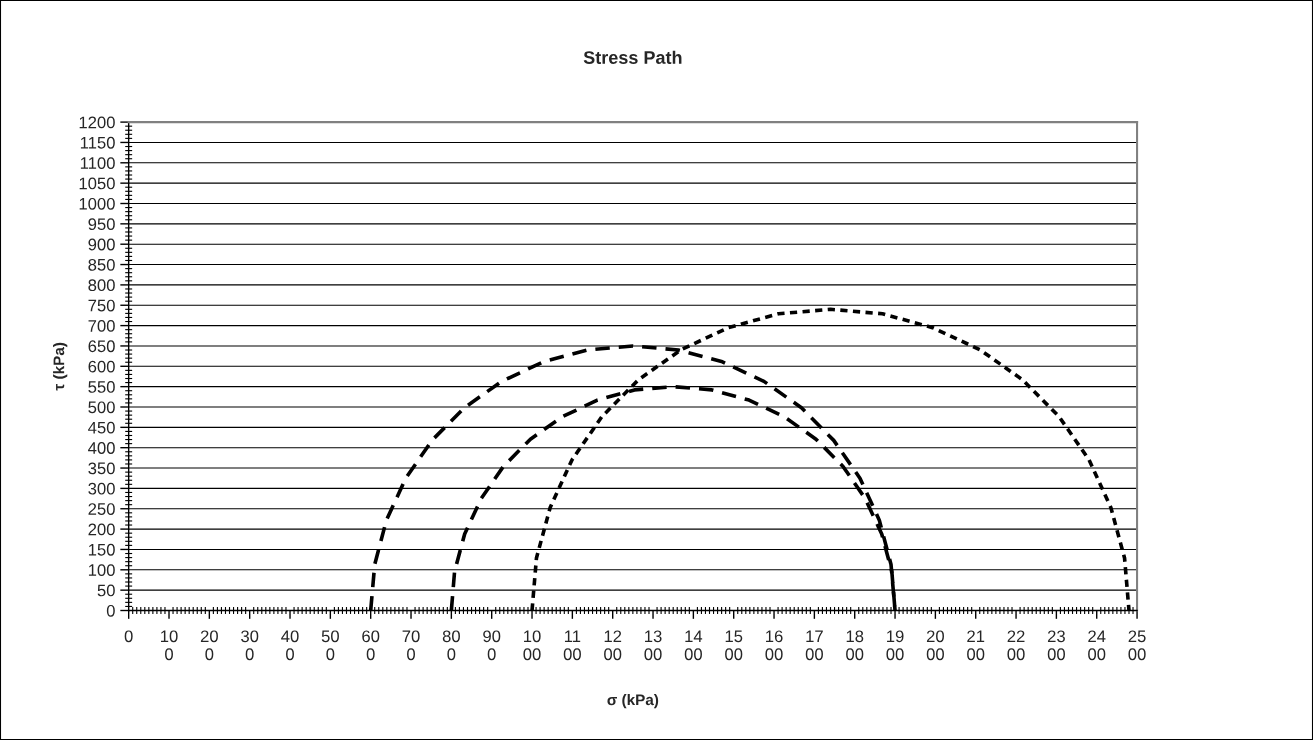 The image size is (1313, 740). I want to click on x-tick-label: 10 00, so click(532, 645).